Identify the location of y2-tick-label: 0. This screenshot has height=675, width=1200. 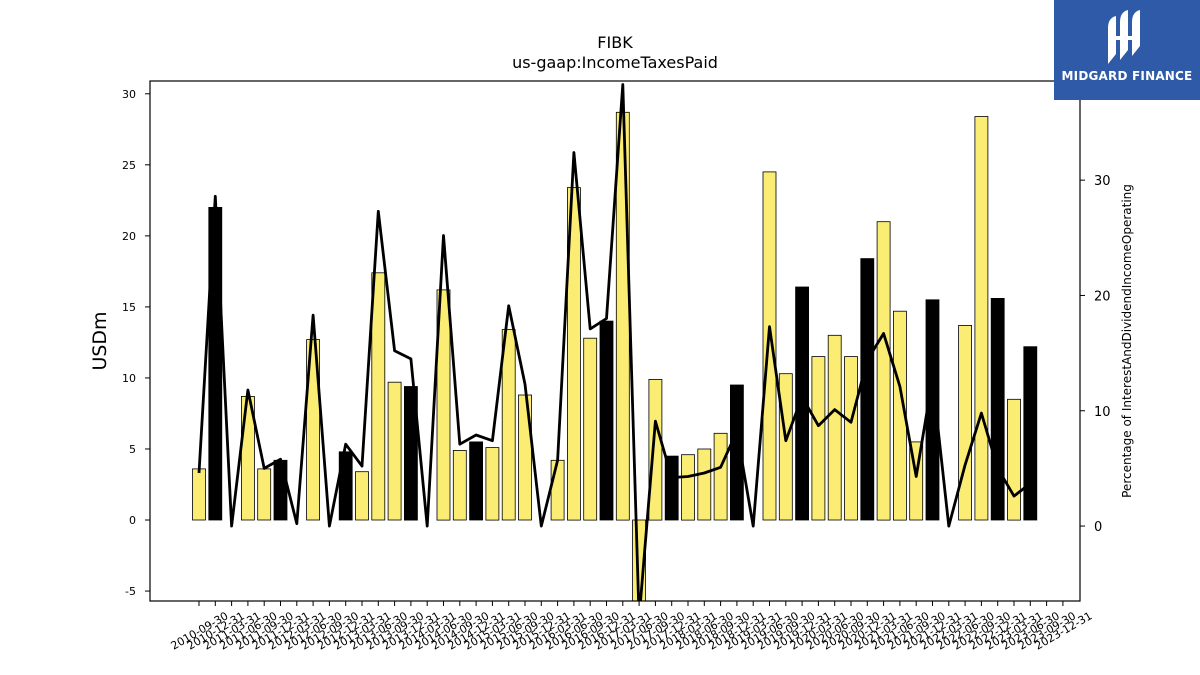
(1098, 527).